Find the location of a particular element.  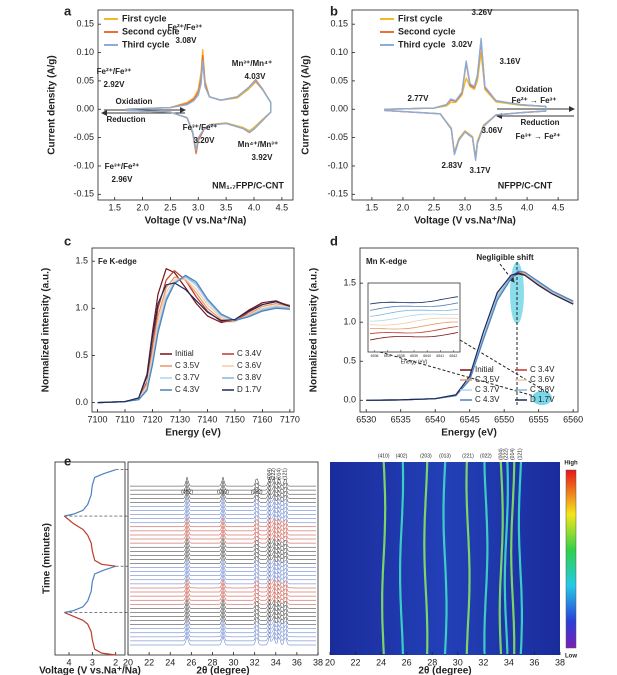

annotation: 3.17V is located at coordinates (481, 170).